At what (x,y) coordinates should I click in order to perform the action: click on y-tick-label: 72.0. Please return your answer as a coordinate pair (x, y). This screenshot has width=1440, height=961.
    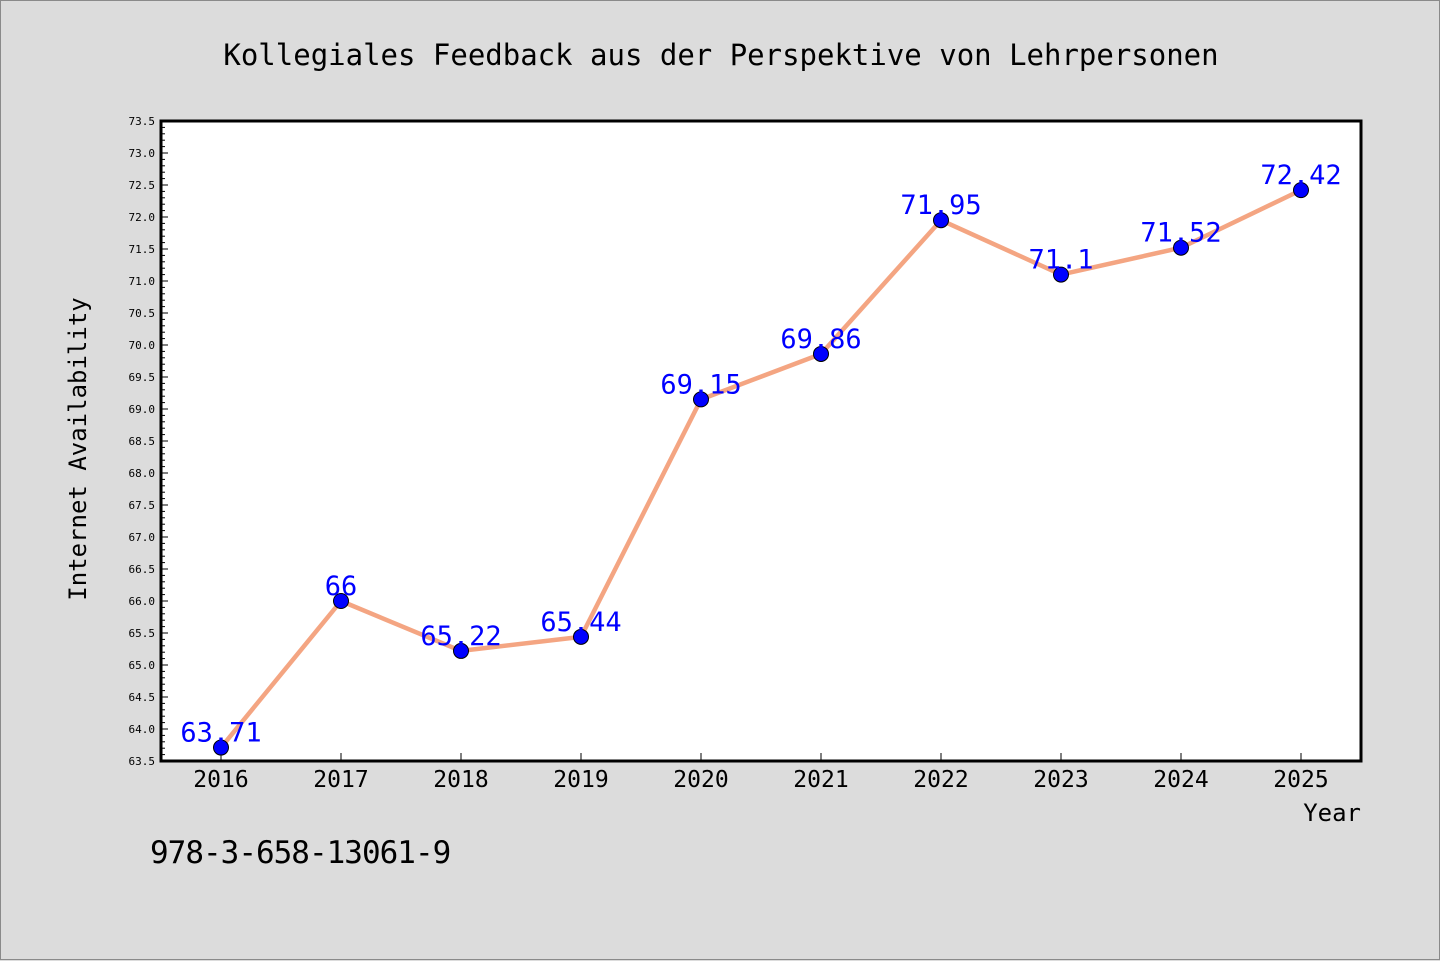
    Looking at the image, I should click on (142, 217).